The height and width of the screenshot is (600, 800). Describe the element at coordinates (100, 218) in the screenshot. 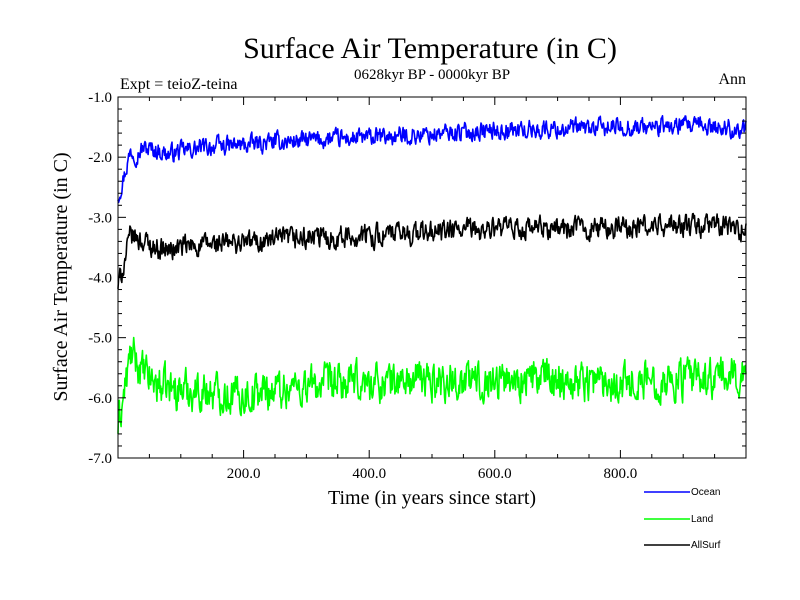

I see `y-tick-label: -3.0` at that location.